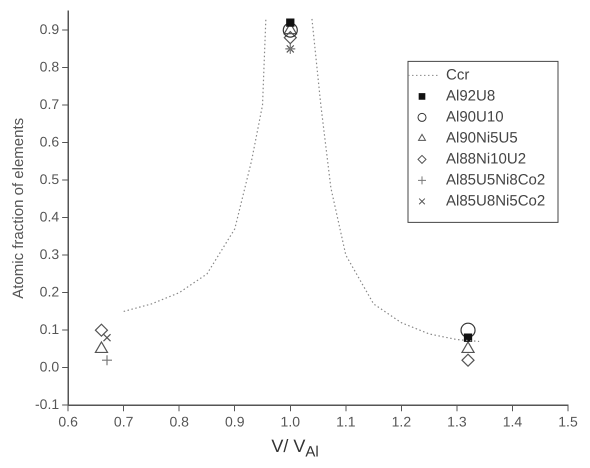 This screenshot has height=468, width=590. Describe the element at coordinates (496, 180) in the screenshot. I see `legend-label: Al85U5Ni8Co2` at that location.